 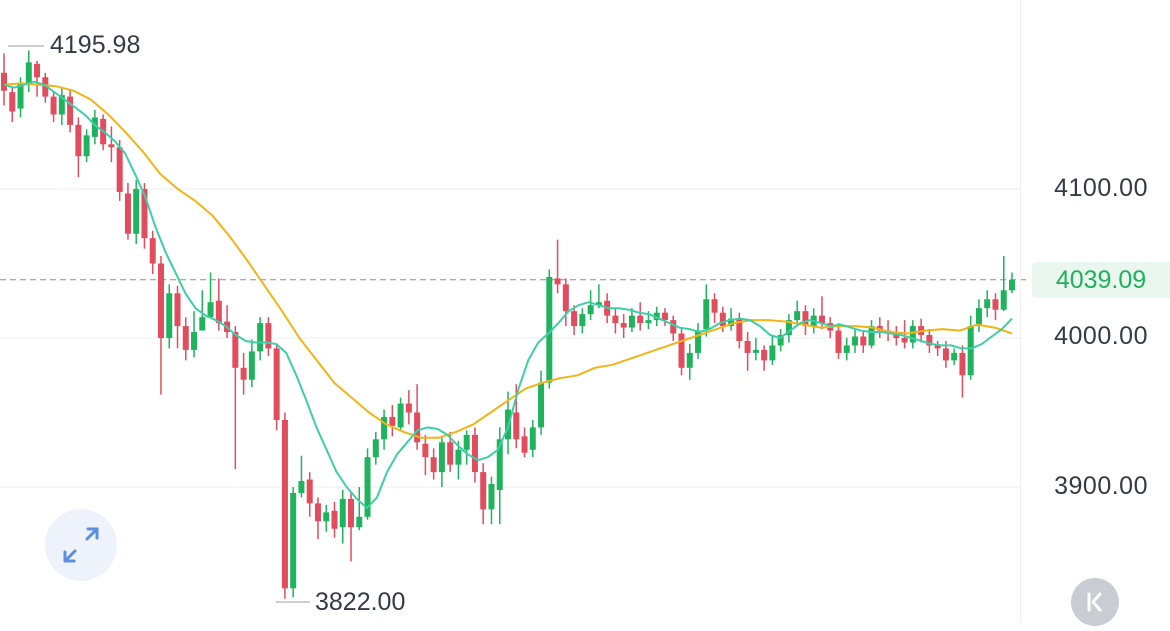 I want to click on y-tick-label: 3900.00, so click(x=1101, y=486).